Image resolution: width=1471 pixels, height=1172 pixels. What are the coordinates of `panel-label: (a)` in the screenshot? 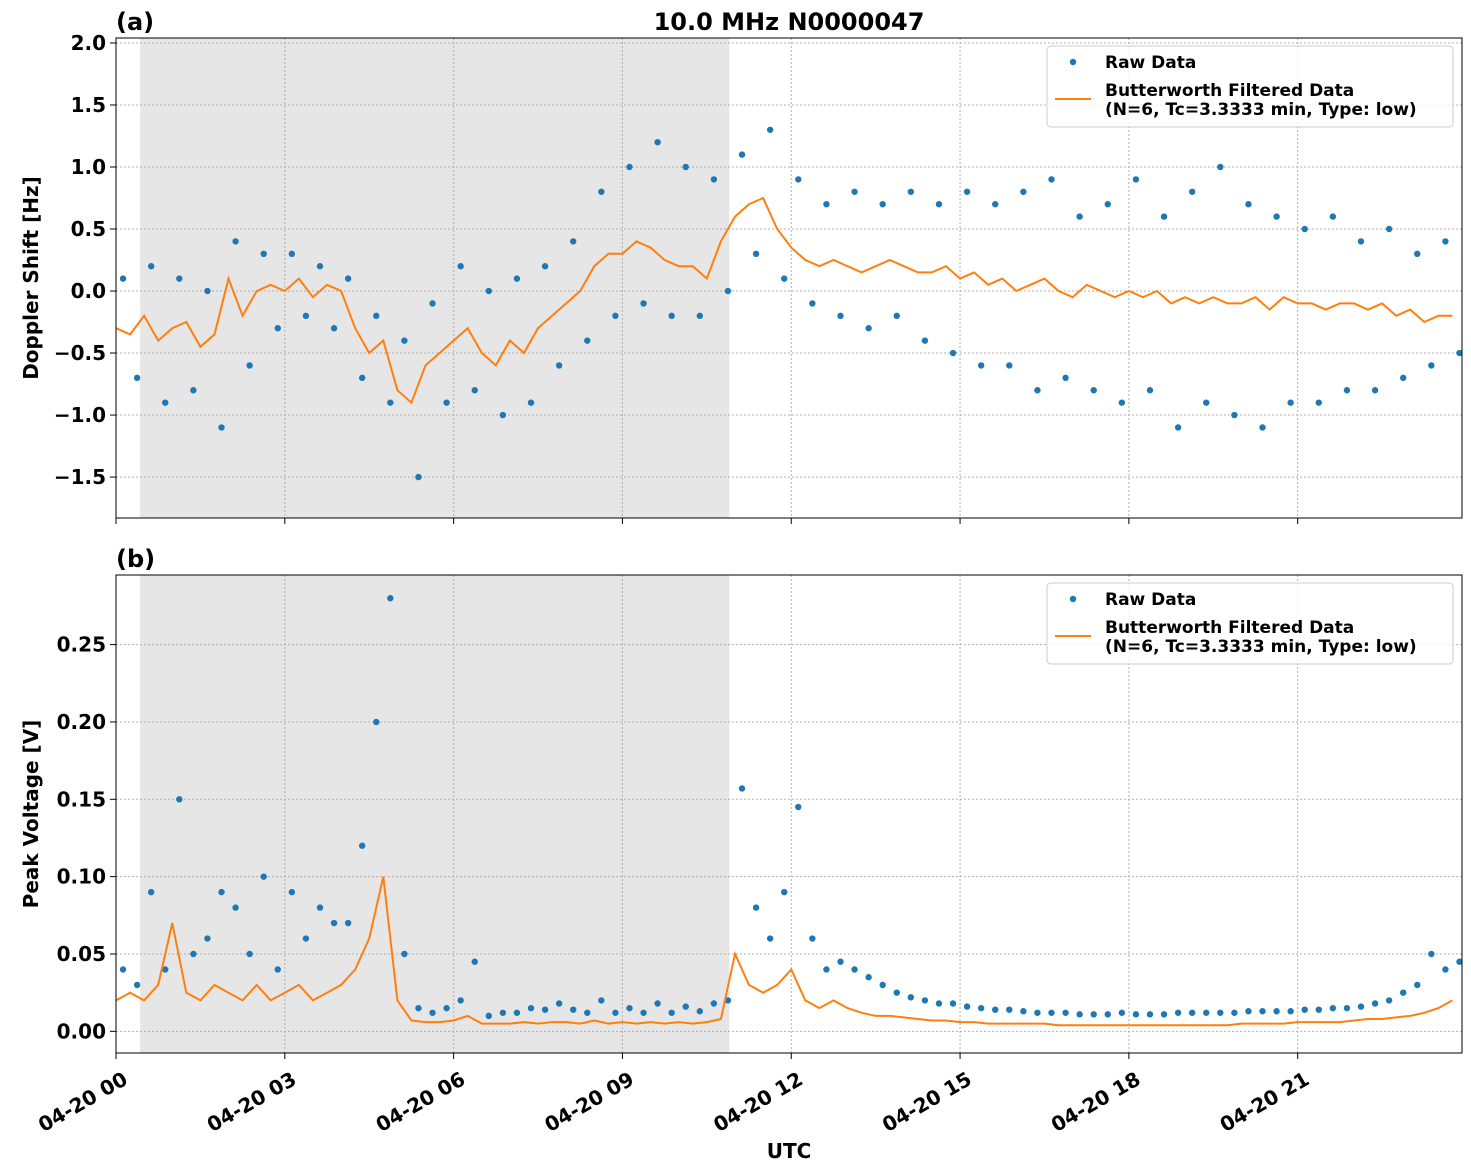 It's located at (135, 22).